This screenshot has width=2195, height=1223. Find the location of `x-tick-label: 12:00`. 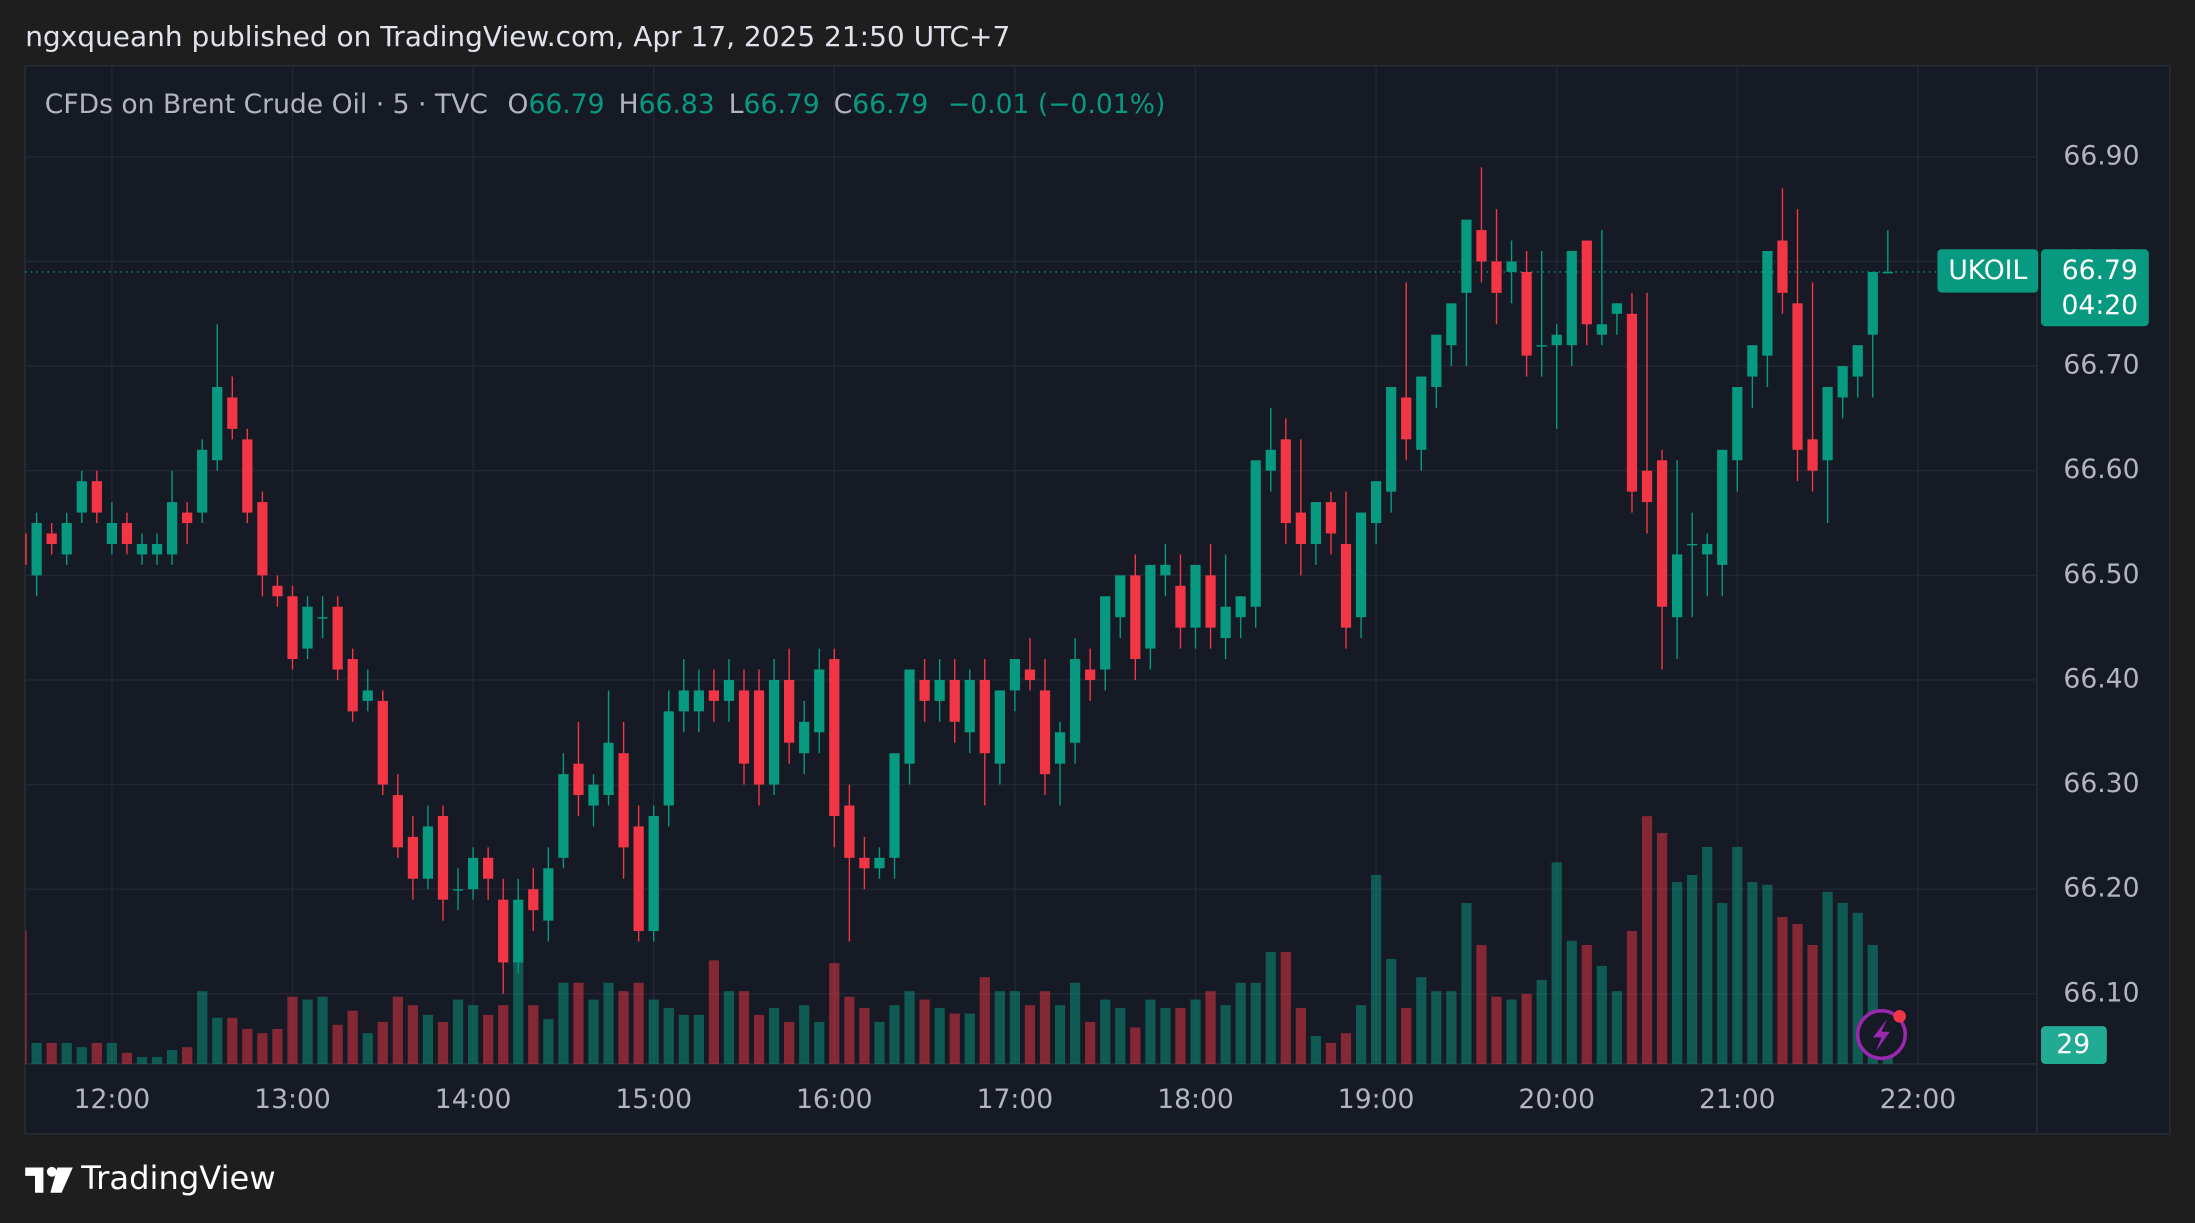

x-tick-label: 12:00 is located at coordinates (112, 1099).